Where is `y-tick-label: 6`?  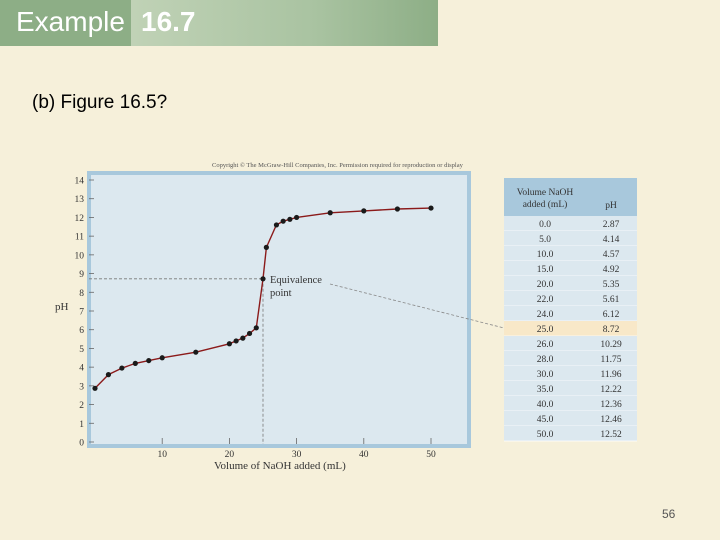
y-tick-label: 6 is located at coordinates (81, 331).